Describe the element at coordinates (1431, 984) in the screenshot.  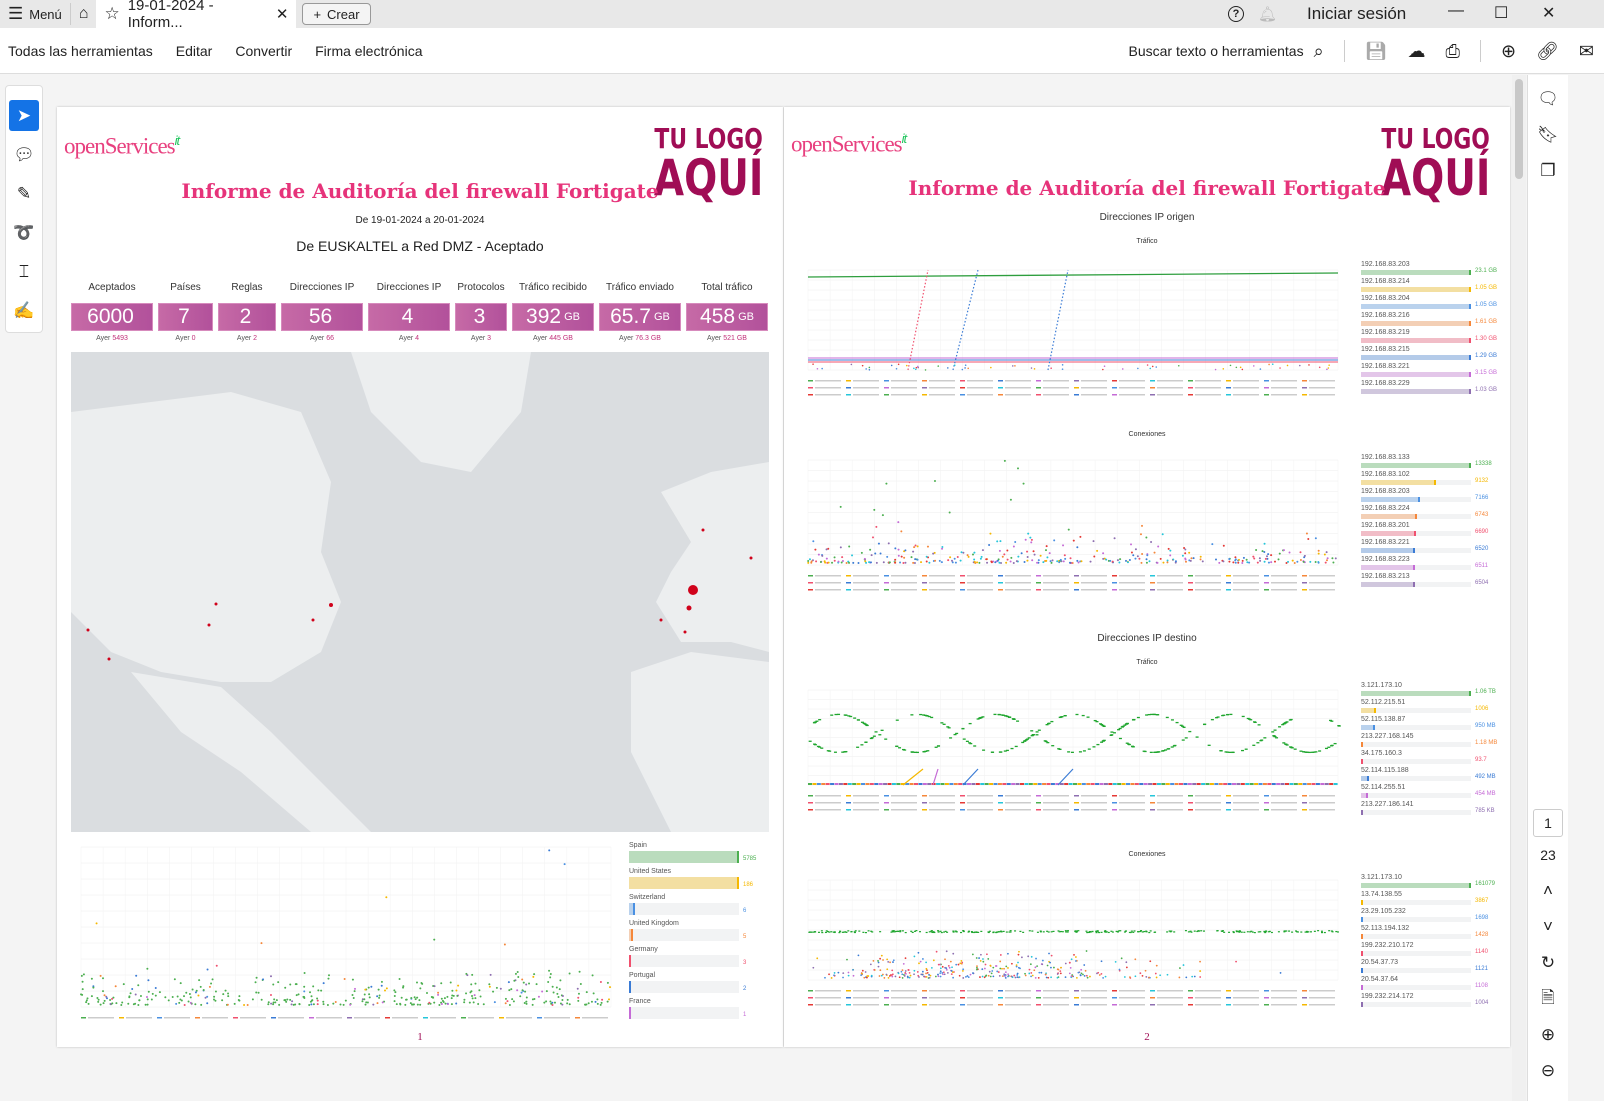
I see `legend-item: 20.54.37.64 1108` at that location.